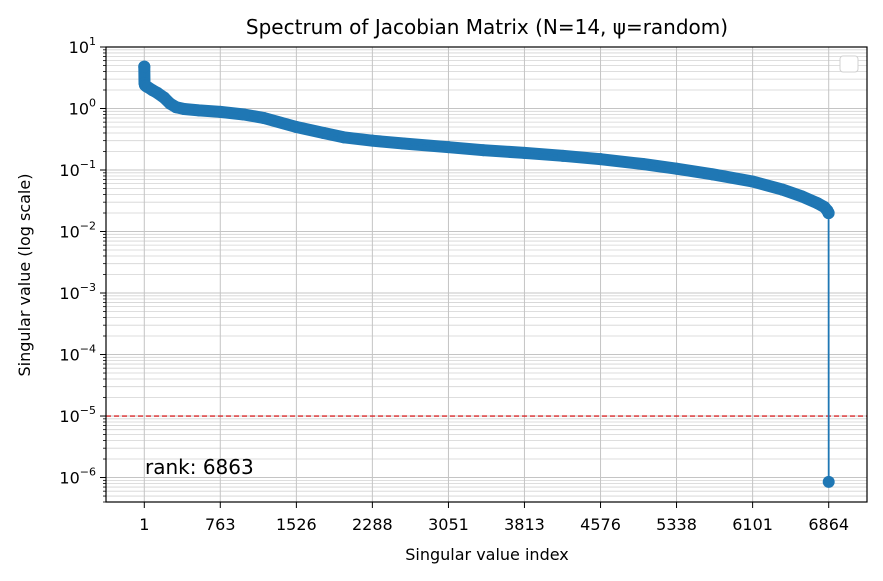 The width and height of the screenshot is (883, 581). Describe the element at coordinates (24, 275) in the screenshot. I see `y-axis-label: Singular value (log scale)` at that location.